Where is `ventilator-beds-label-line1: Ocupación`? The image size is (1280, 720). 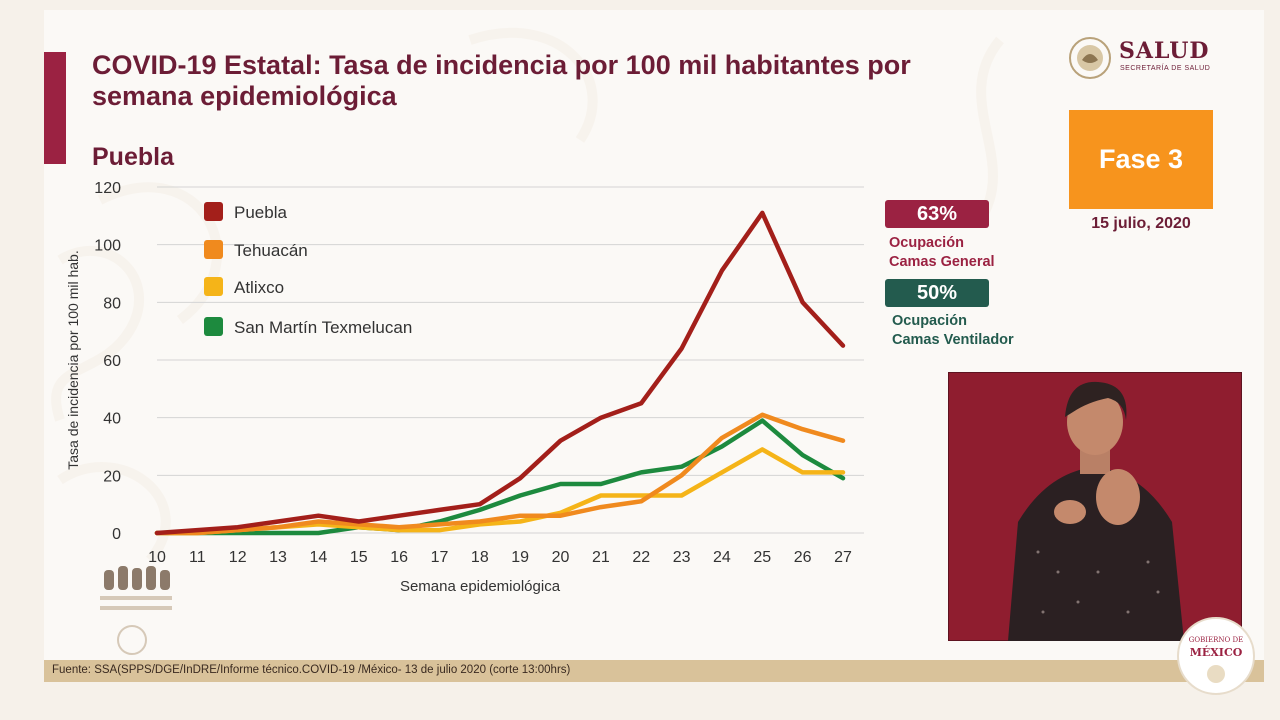
ventilator-beds-label-line1: Ocupación is located at coordinates (929, 321).